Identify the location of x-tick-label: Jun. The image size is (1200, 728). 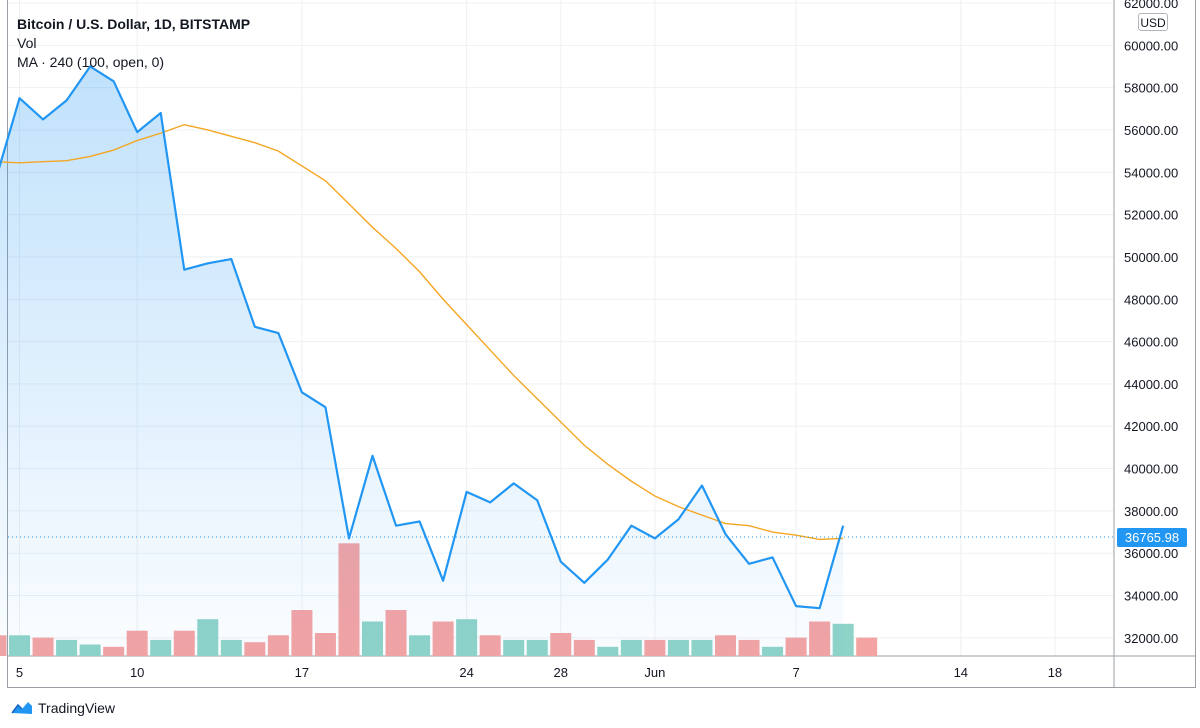
(654, 672).